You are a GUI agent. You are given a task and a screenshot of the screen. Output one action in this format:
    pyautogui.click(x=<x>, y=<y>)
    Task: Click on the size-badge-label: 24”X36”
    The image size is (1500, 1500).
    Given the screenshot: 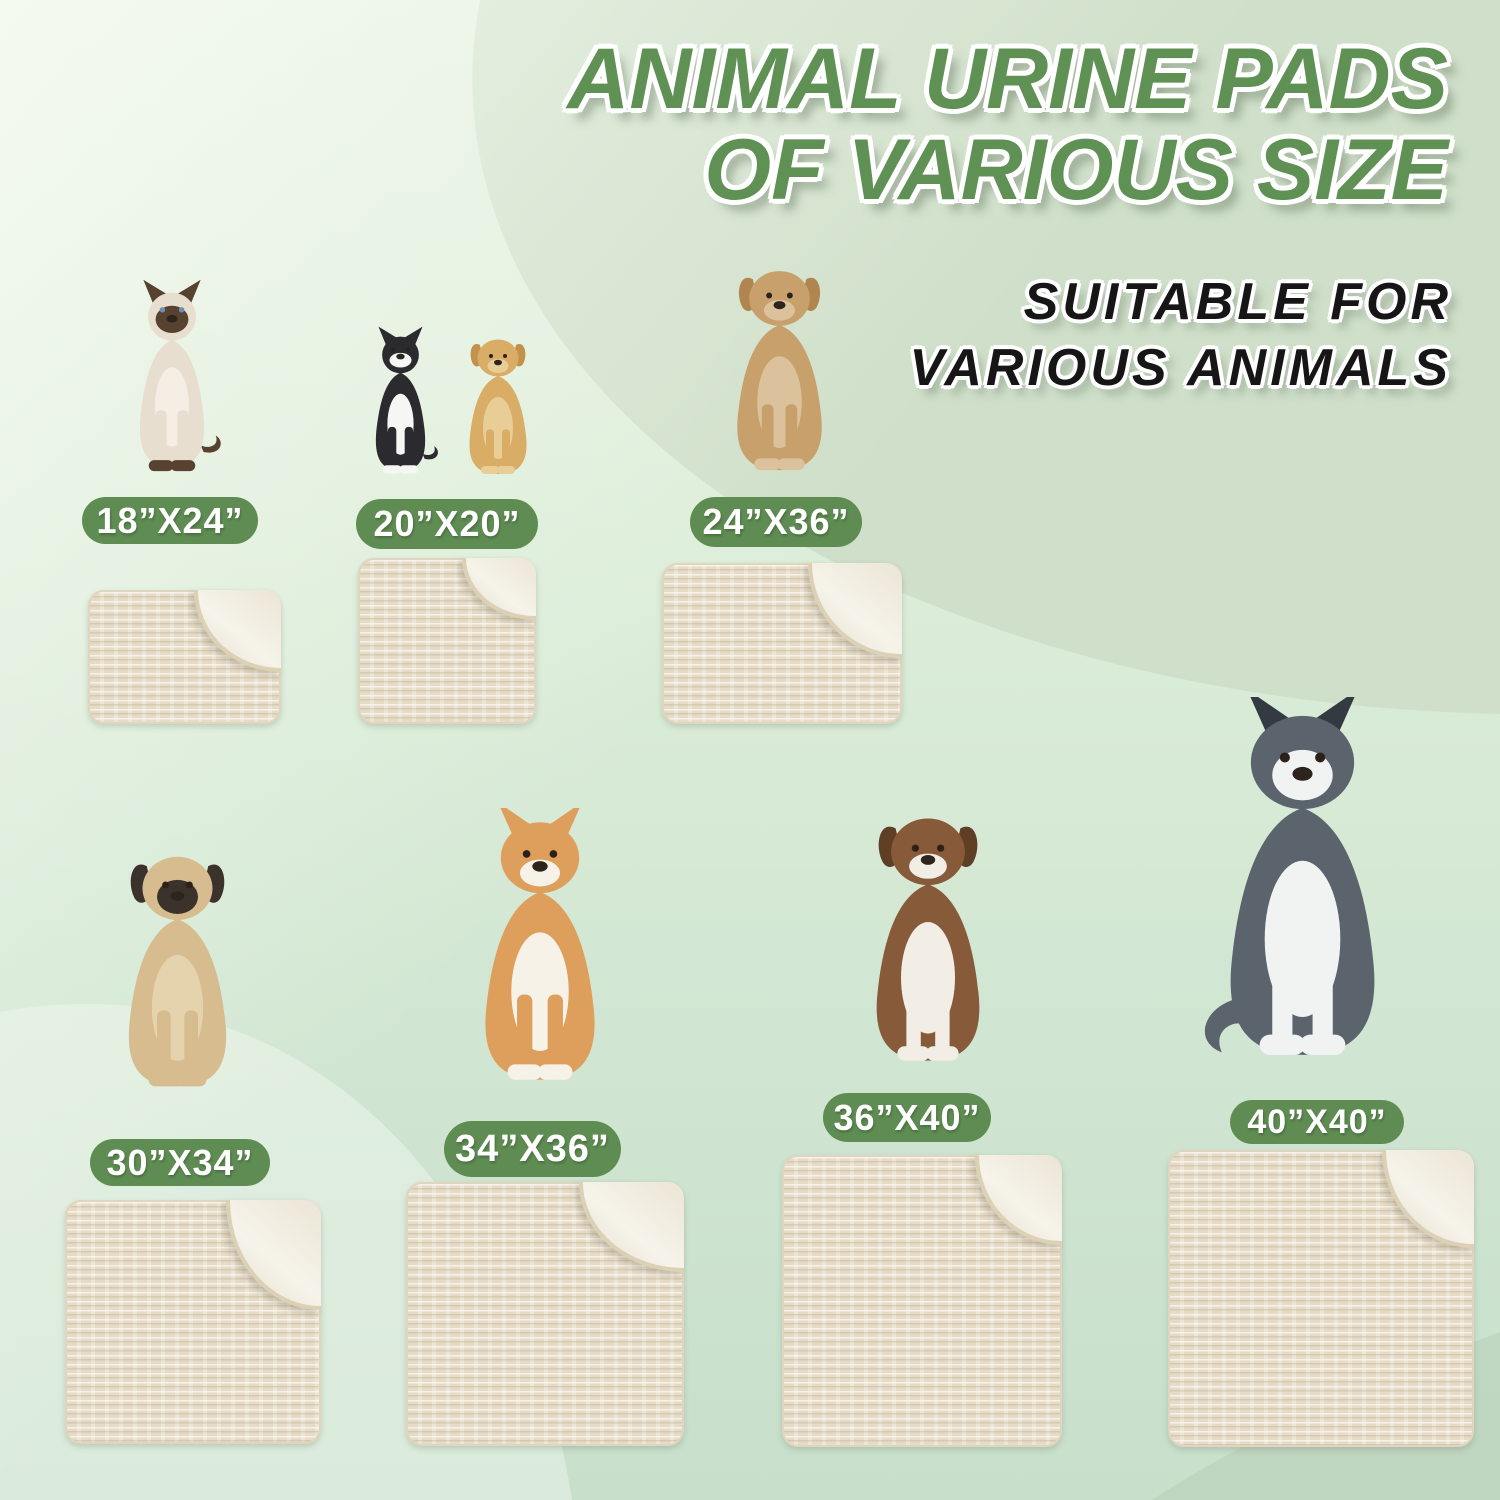 What is the action you would take?
    pyautogui.click(x=776, y=521)
    